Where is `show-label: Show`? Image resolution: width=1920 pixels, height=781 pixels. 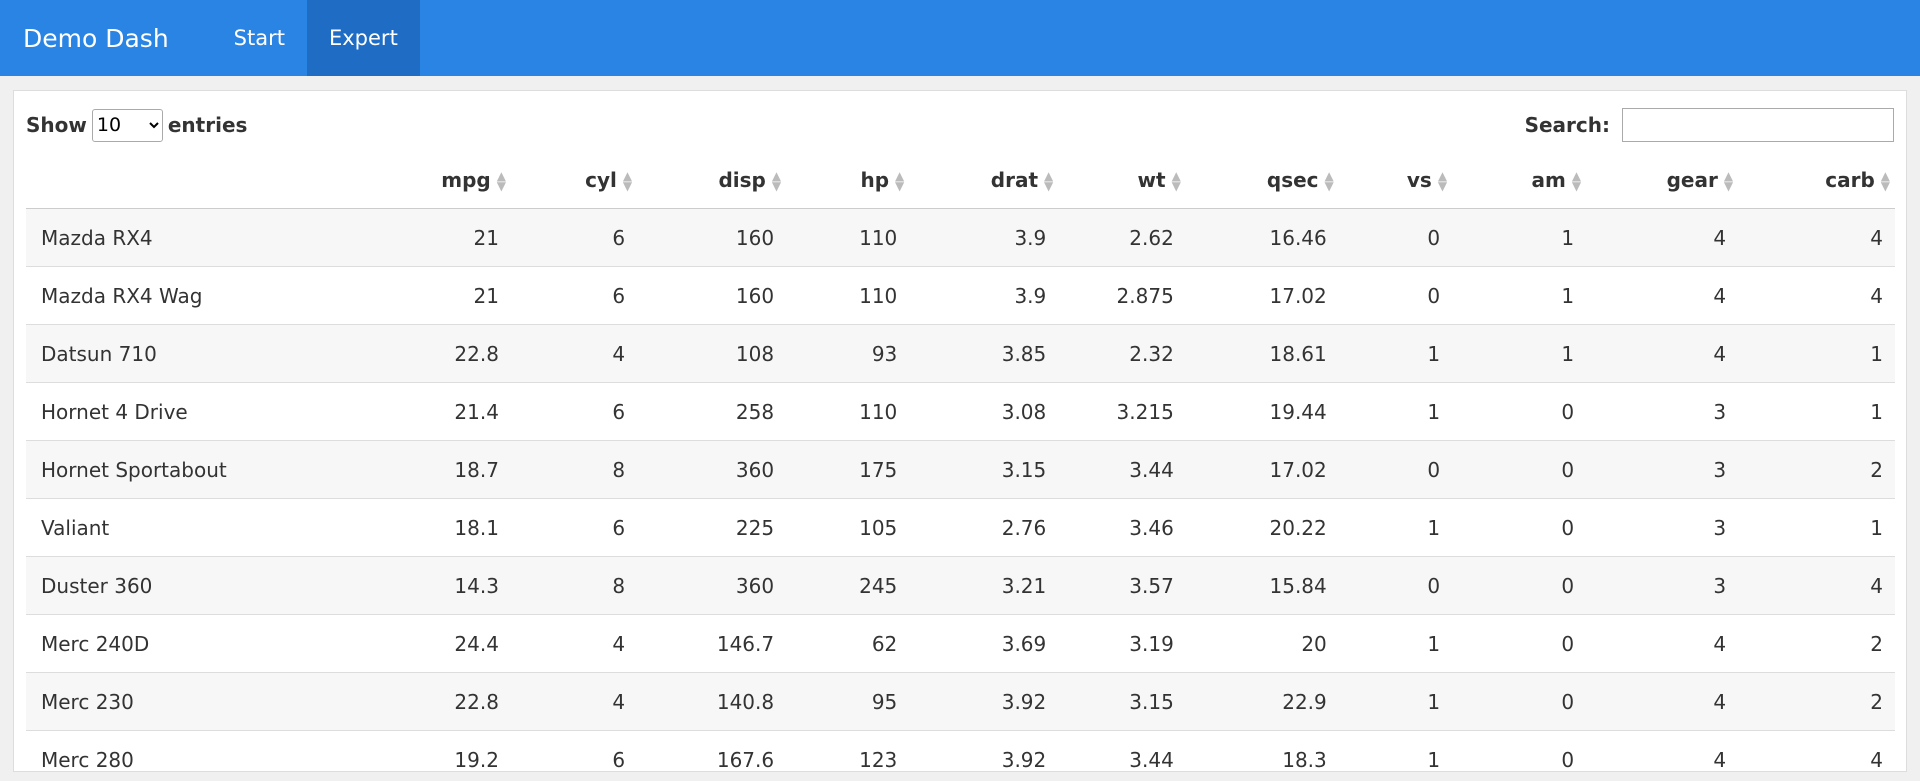
show-label: Show is located at coordinates (56, 125).